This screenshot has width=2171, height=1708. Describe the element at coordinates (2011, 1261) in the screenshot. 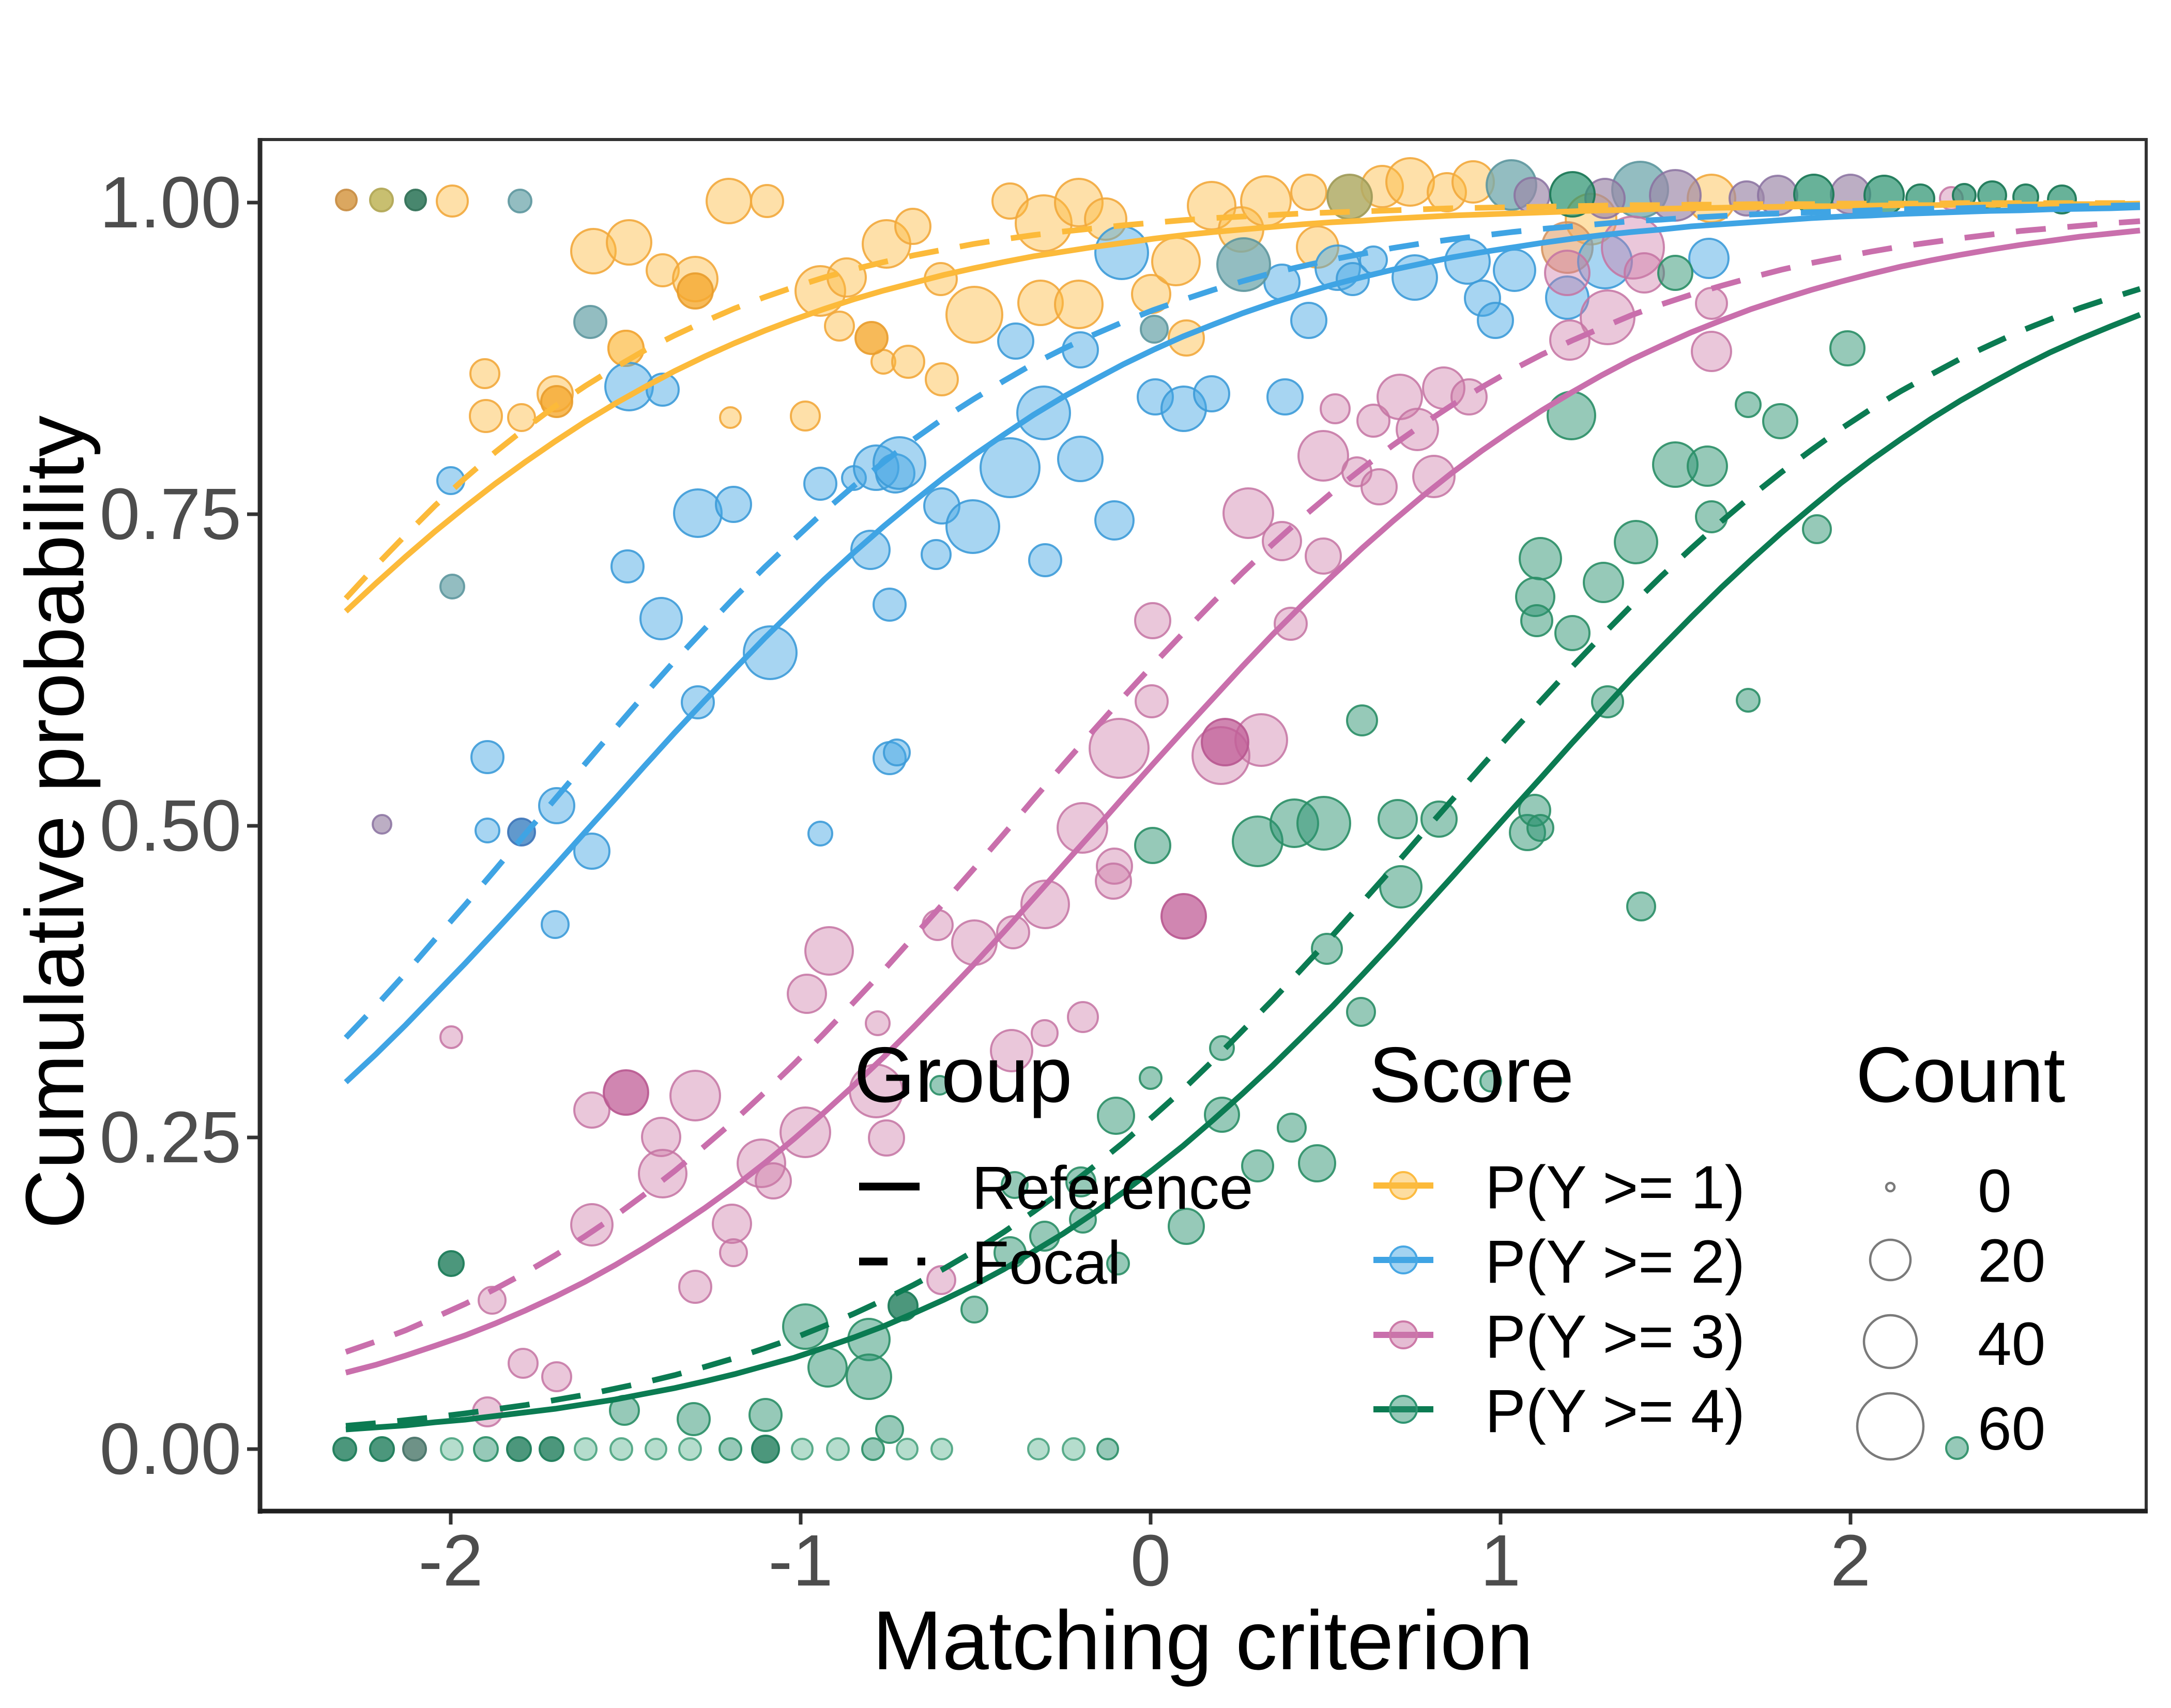

I see `svg-text: 20` at that location.